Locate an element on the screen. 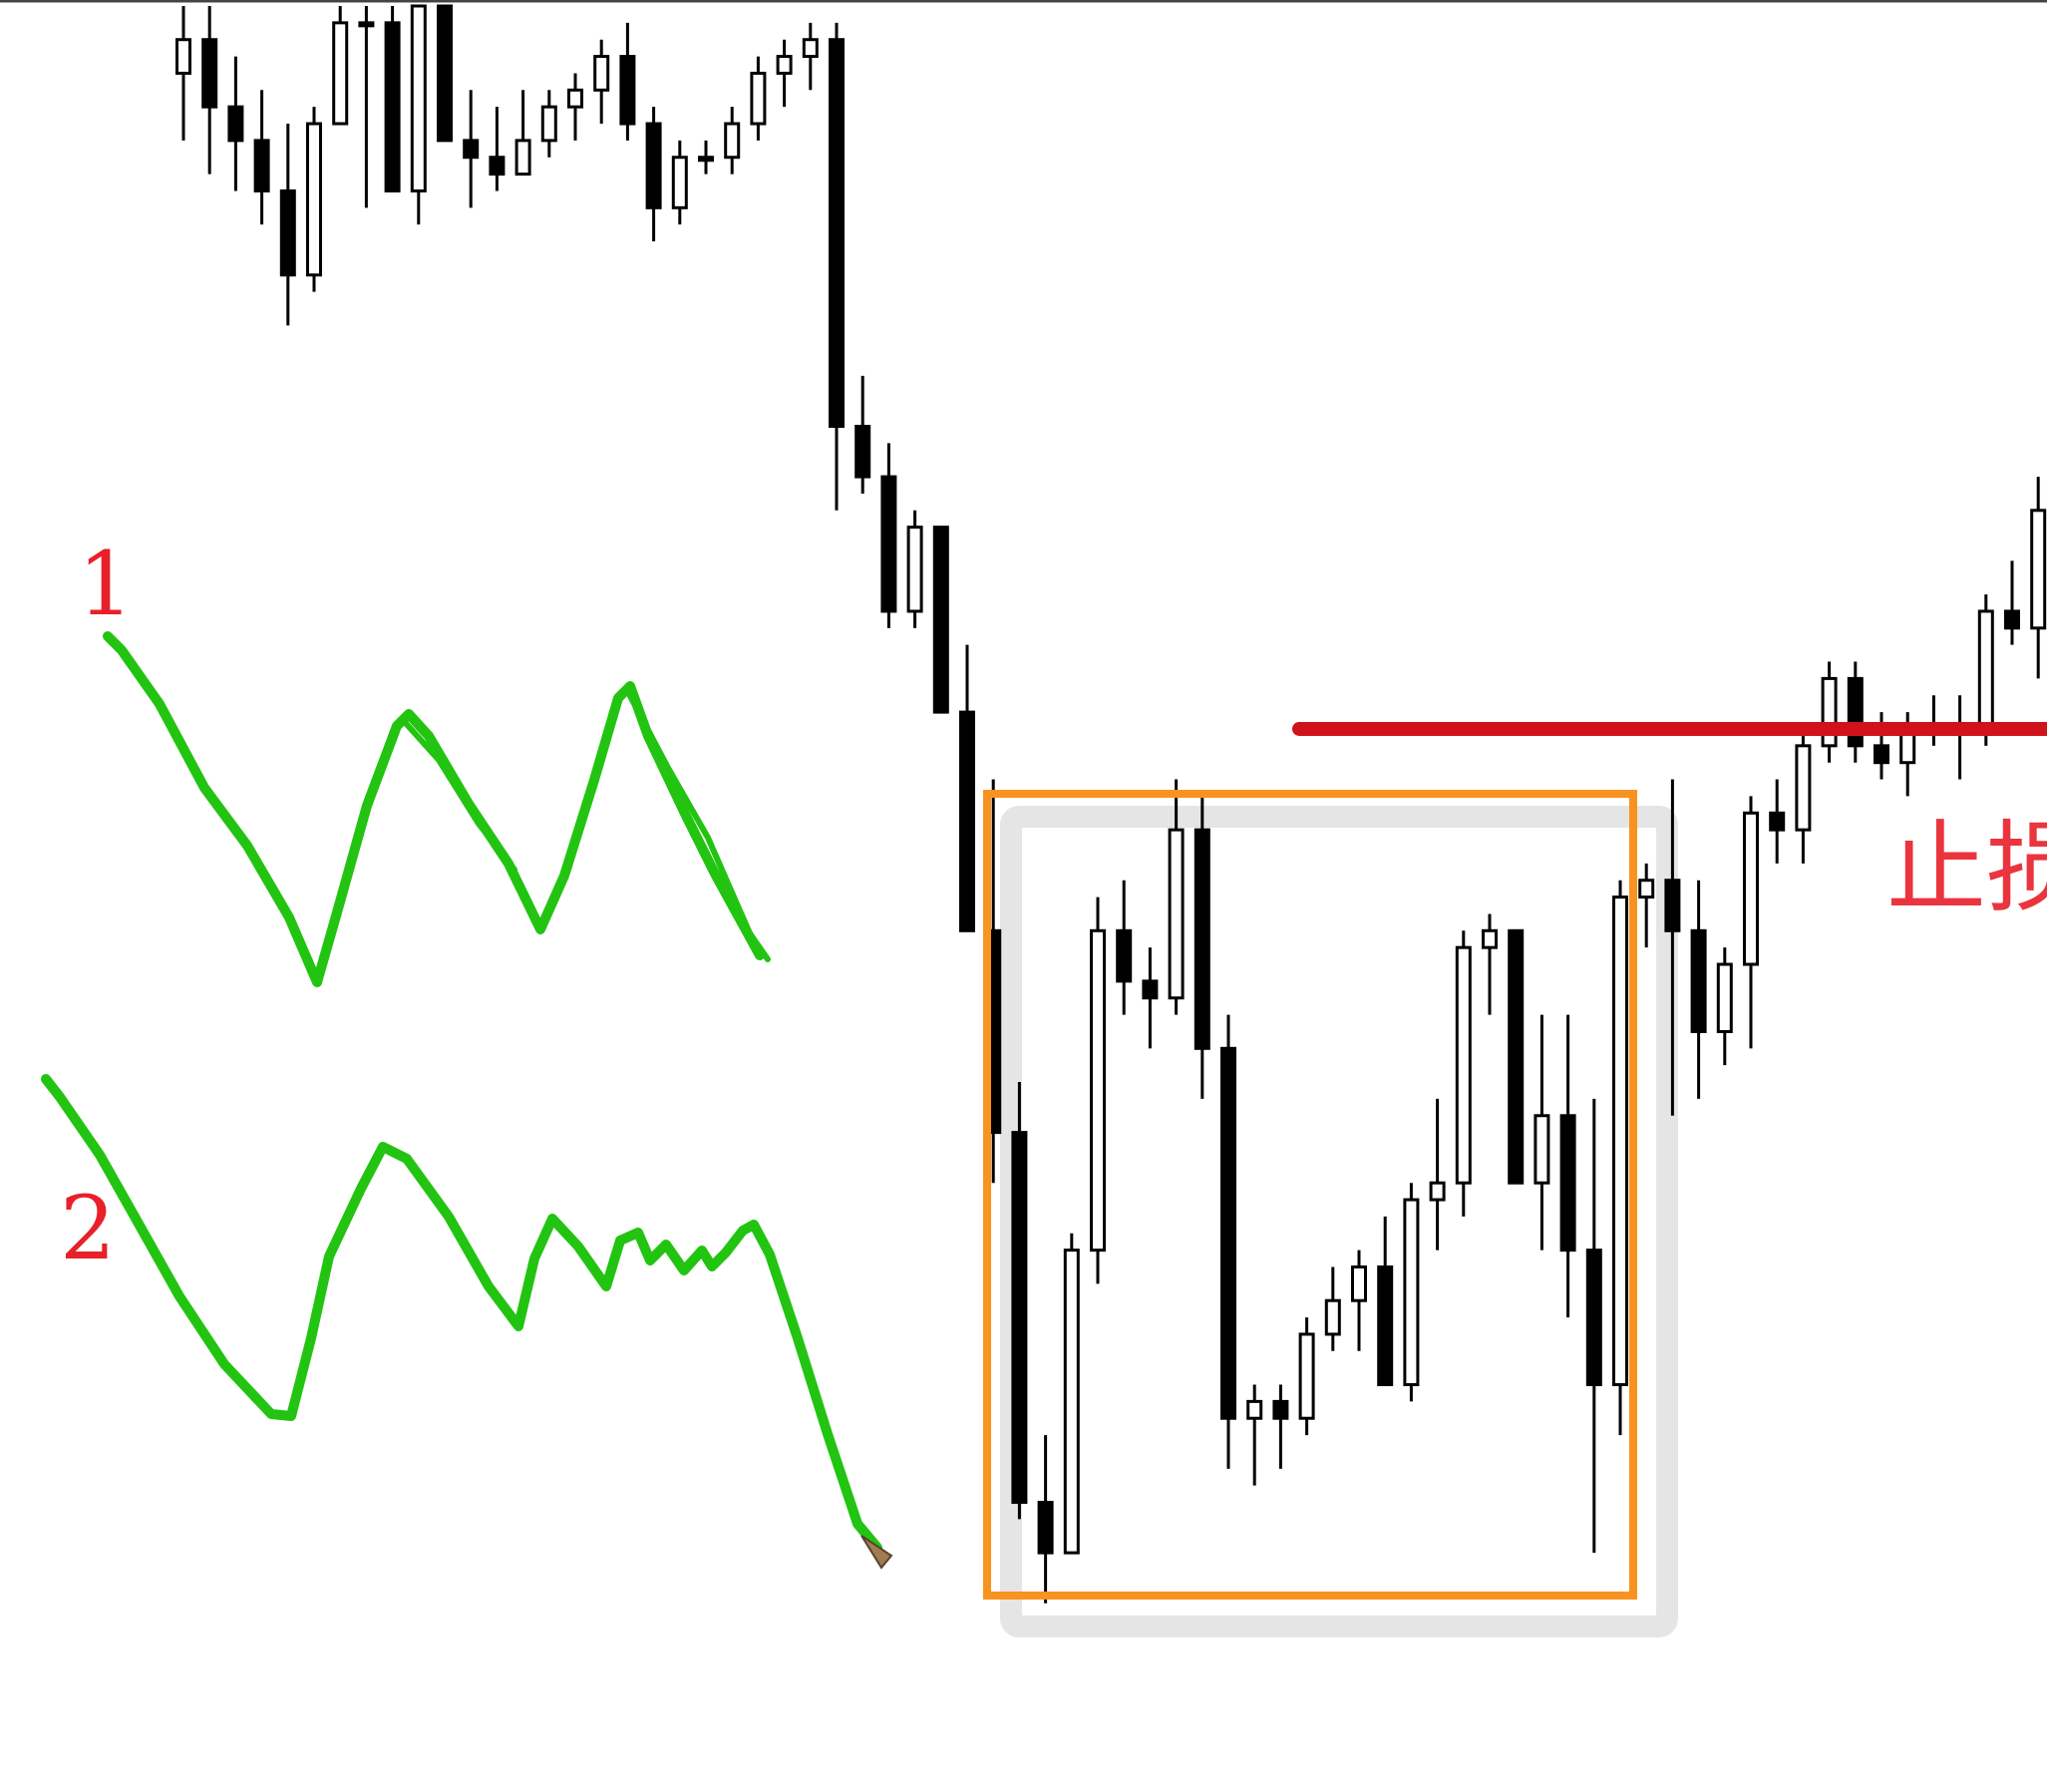 This screenshot has height=1792, width=2047. pattern-1-overdraw is located at coordinates (586, 828).